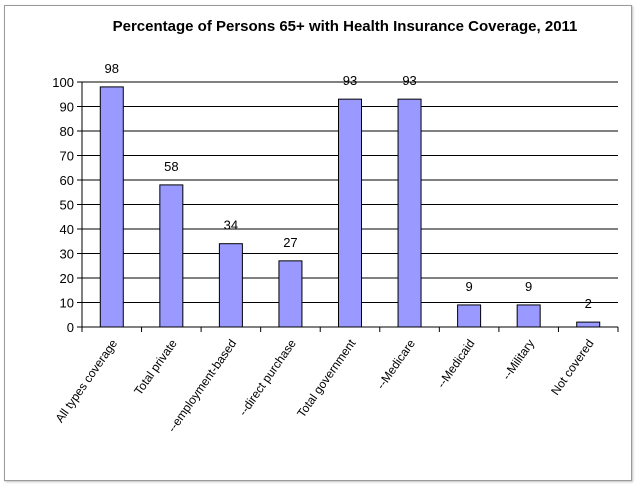 The width and height of the screenshot is (638, 484). Describe the element at coordinates (67, 229) in the screenshot. I see `y-tick-label: 40` at that location.